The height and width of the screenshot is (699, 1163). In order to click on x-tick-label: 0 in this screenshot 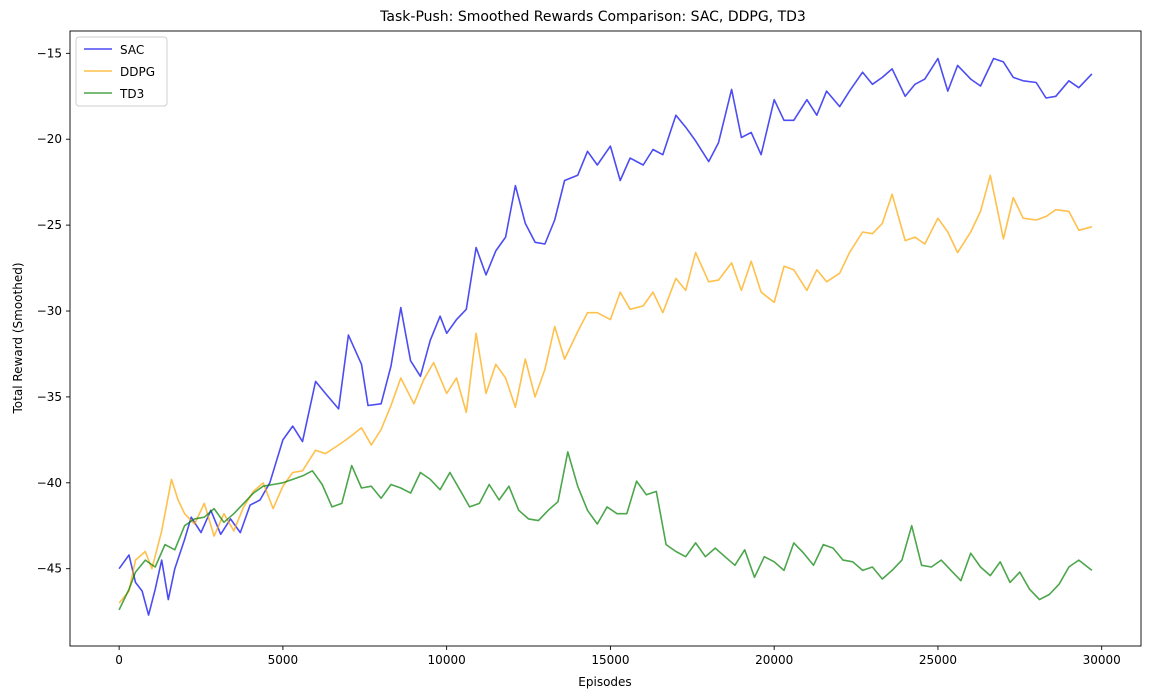, I will do `click(119, 660)`.